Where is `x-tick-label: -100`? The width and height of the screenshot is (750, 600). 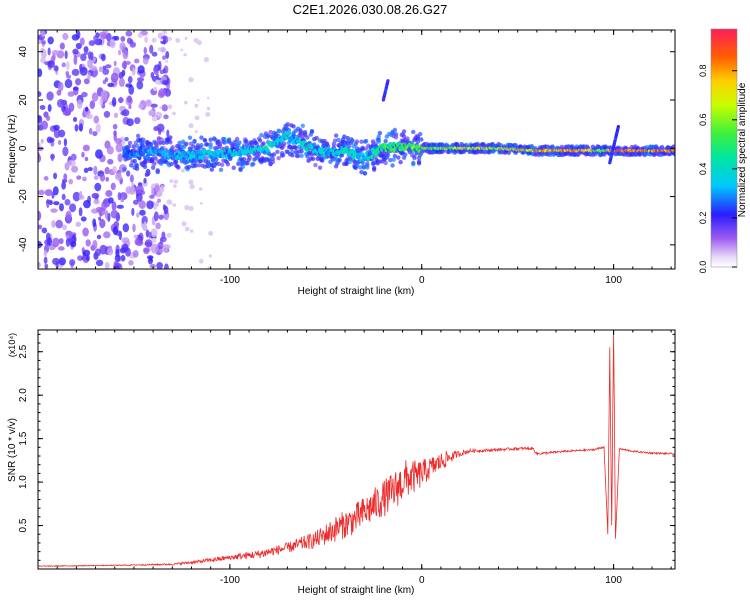
x-tick-label: -100 is located at coordinates (230, 580).